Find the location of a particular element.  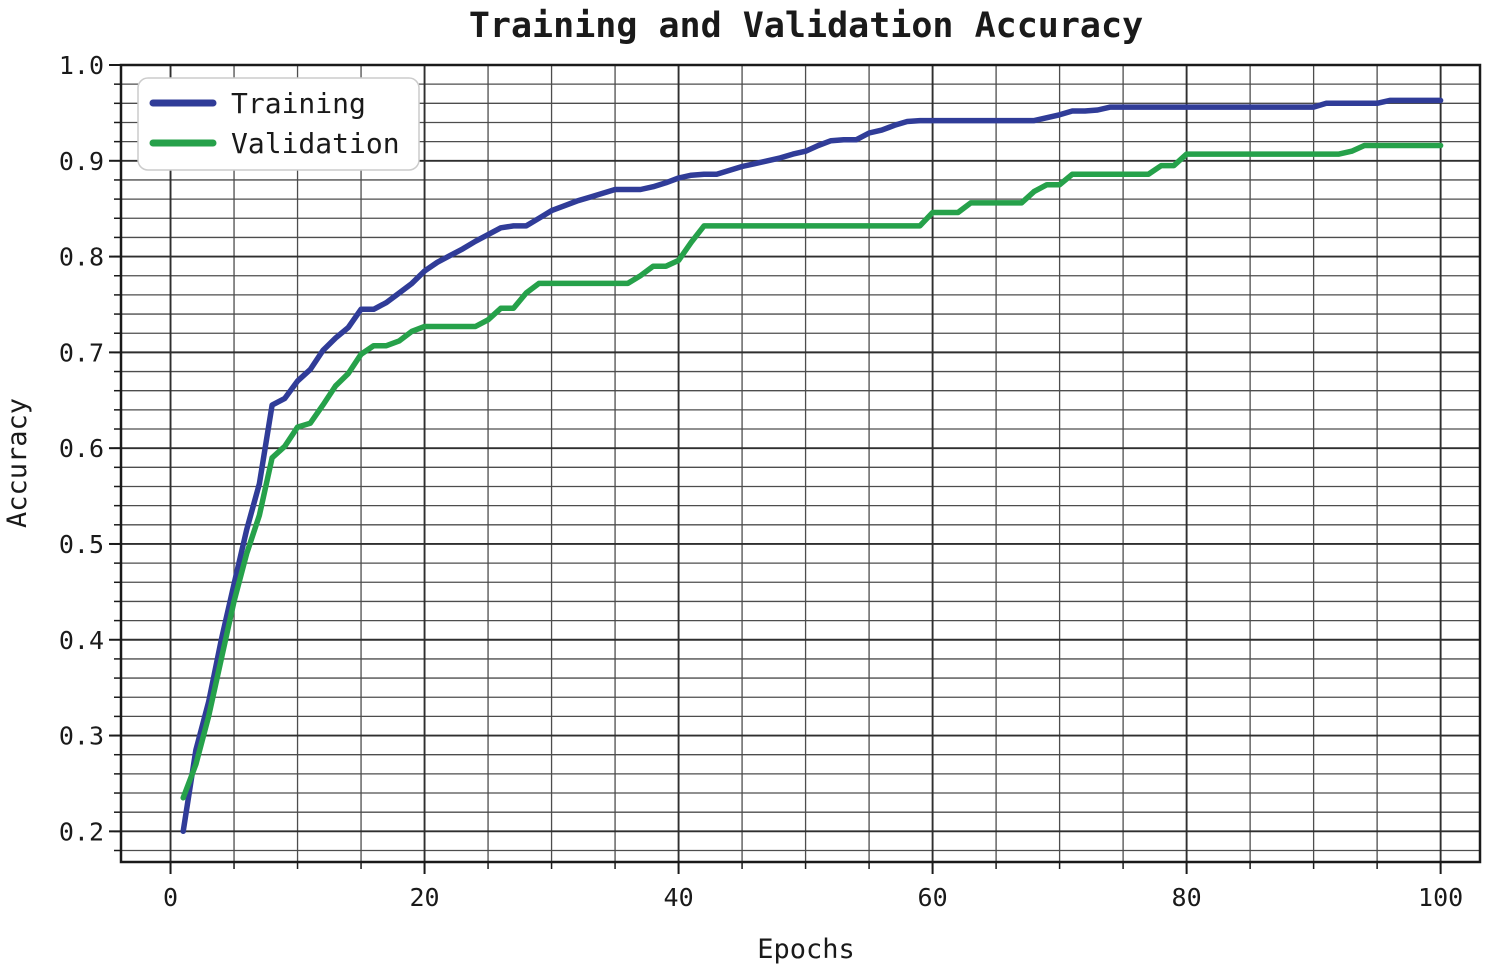

x-tick-label: 100 is located at coordinates (1440, 897).